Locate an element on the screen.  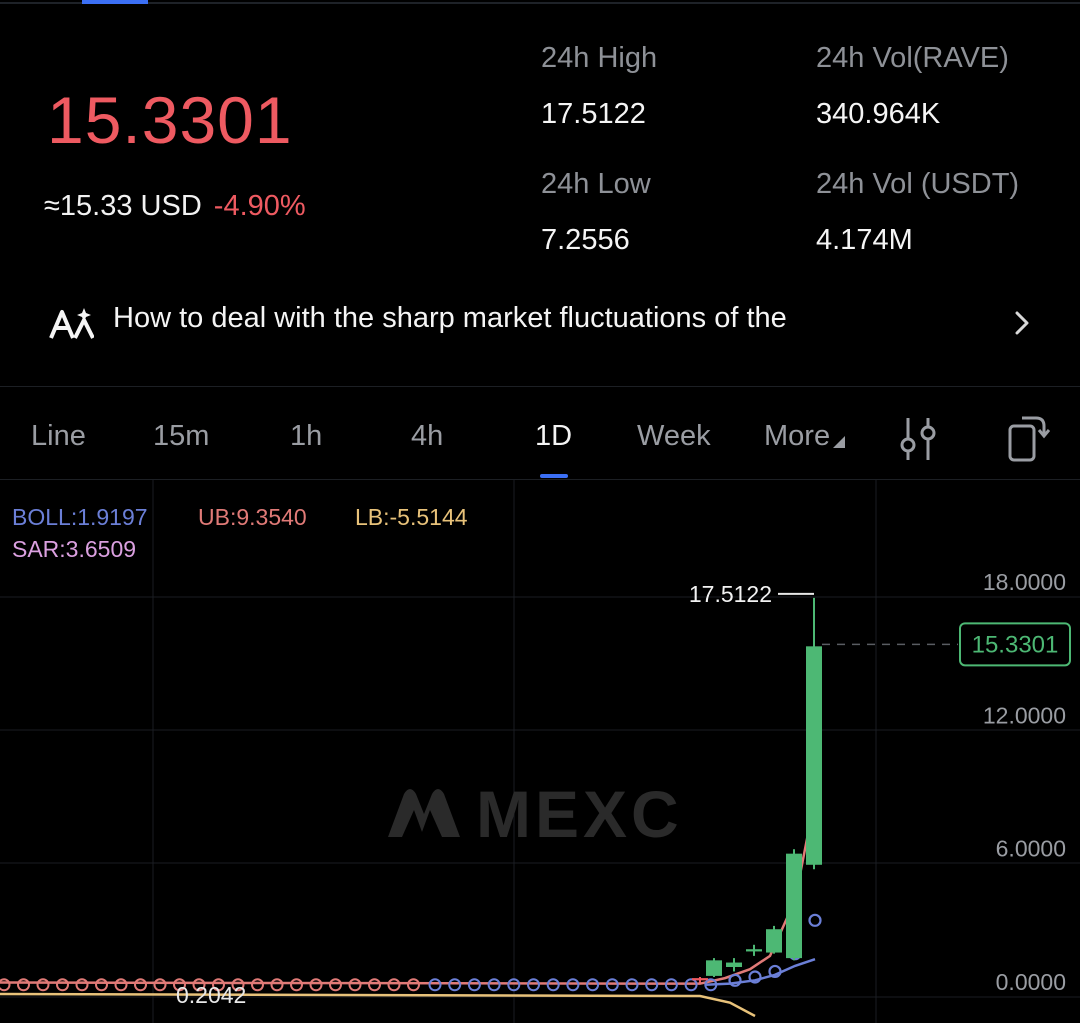
approx-usd-row: ≈15.33 USD -4.90% is located at coordinates (175, 206).